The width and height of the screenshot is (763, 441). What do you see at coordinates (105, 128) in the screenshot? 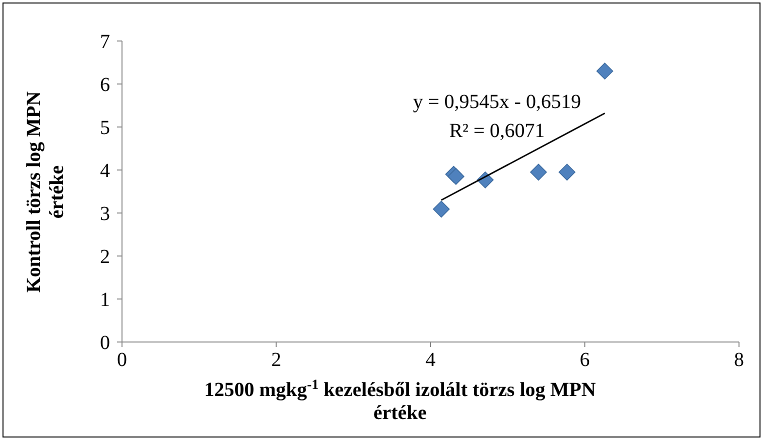
I see `y-tick-label: 5` at bounding box center [105, 128].